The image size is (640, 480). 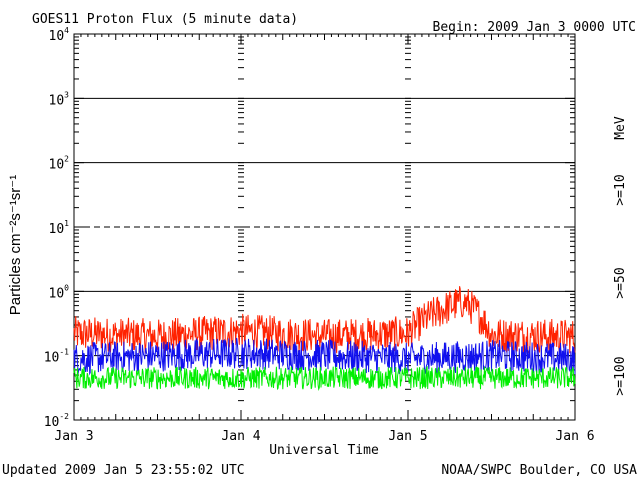 I want to click on x-tick-label-jan5: Jan 5, so click(x=407, y=436).